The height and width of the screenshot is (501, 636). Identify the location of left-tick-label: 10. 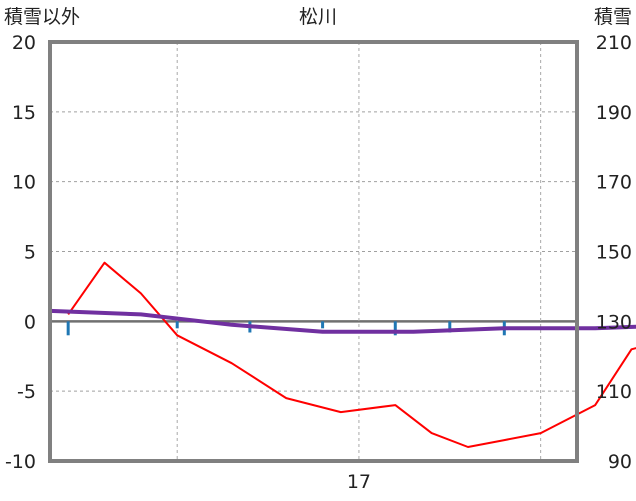
(24, 183).